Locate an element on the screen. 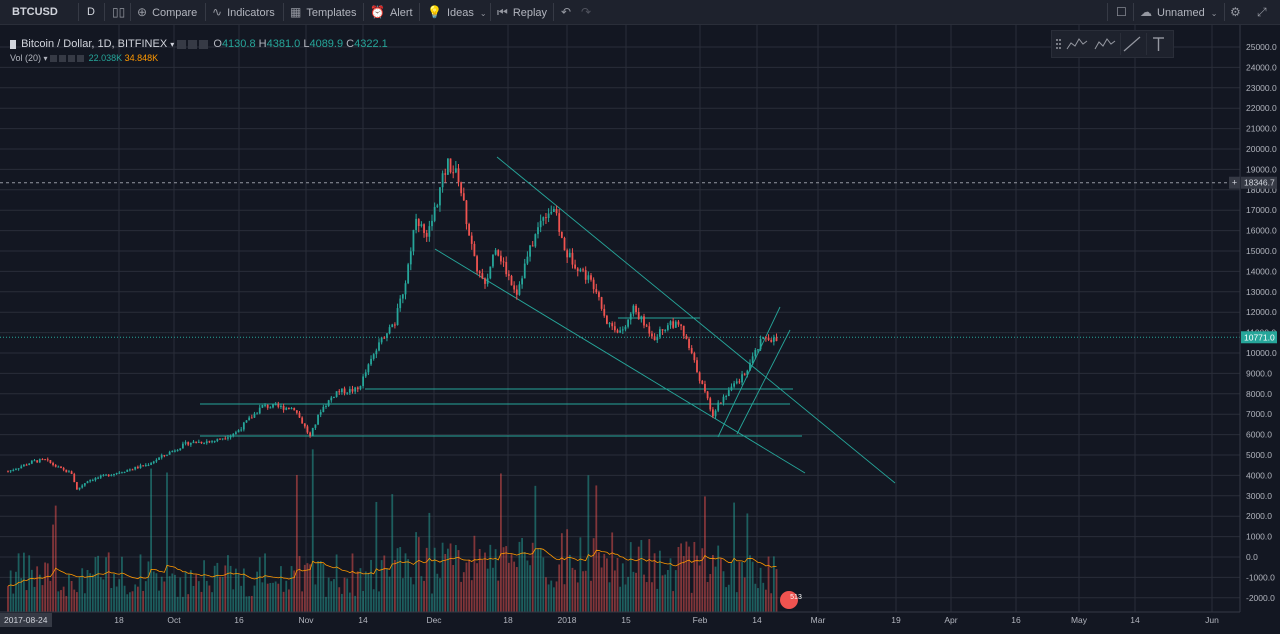 Image resolution: width=1280 pixels, height=634 pixels. drag-handle-icon is located at coordinates (1058, 44).